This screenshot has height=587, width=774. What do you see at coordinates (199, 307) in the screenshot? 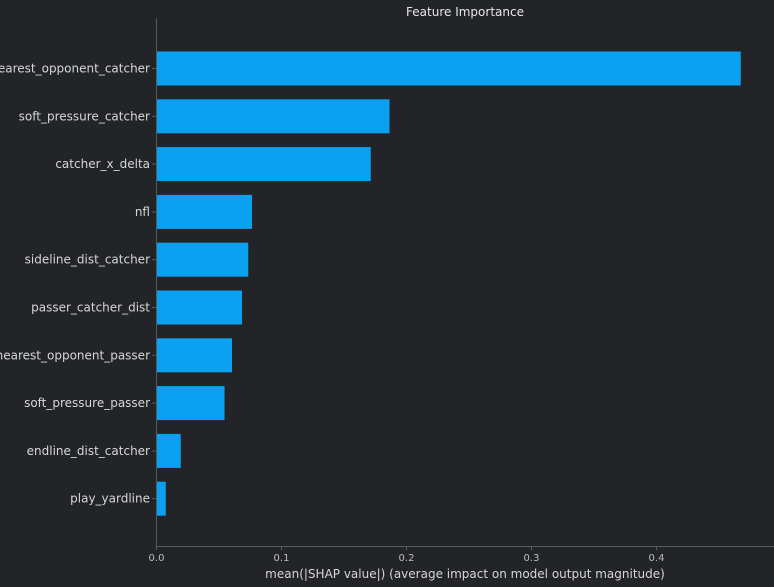
I see `bar-passer_catcher_dist` at bounding box center [199, 307].